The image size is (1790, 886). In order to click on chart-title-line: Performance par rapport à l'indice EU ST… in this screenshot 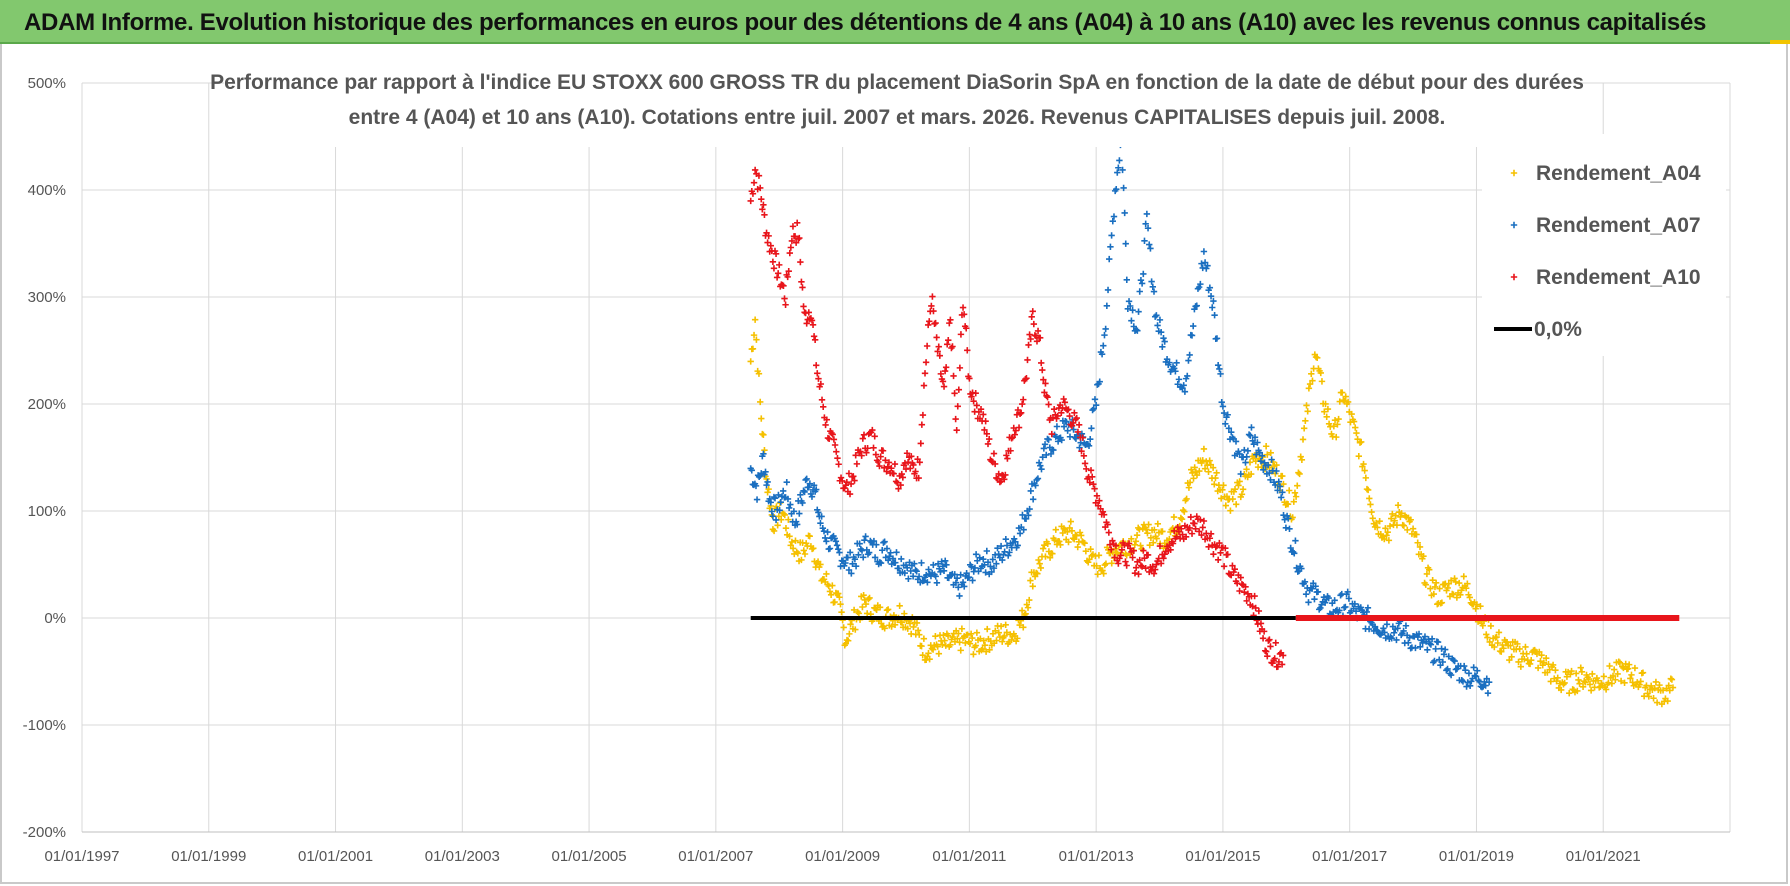, I will do `click(897, 82)`.